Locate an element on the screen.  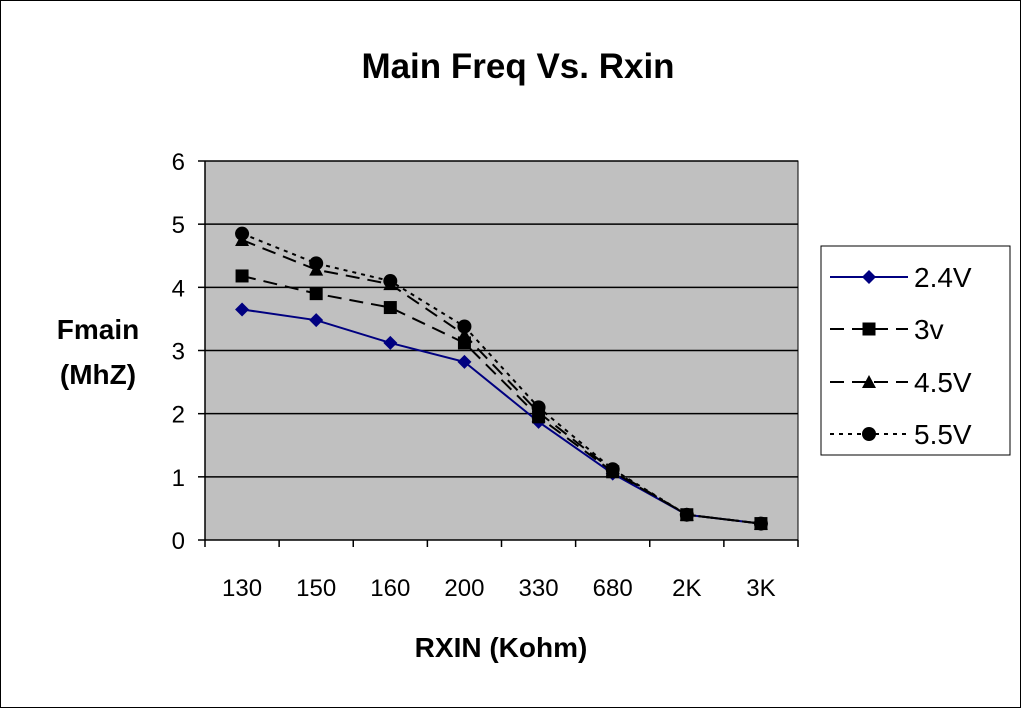
y-tick-label-4: 4 is located at coordinates (178, 288).